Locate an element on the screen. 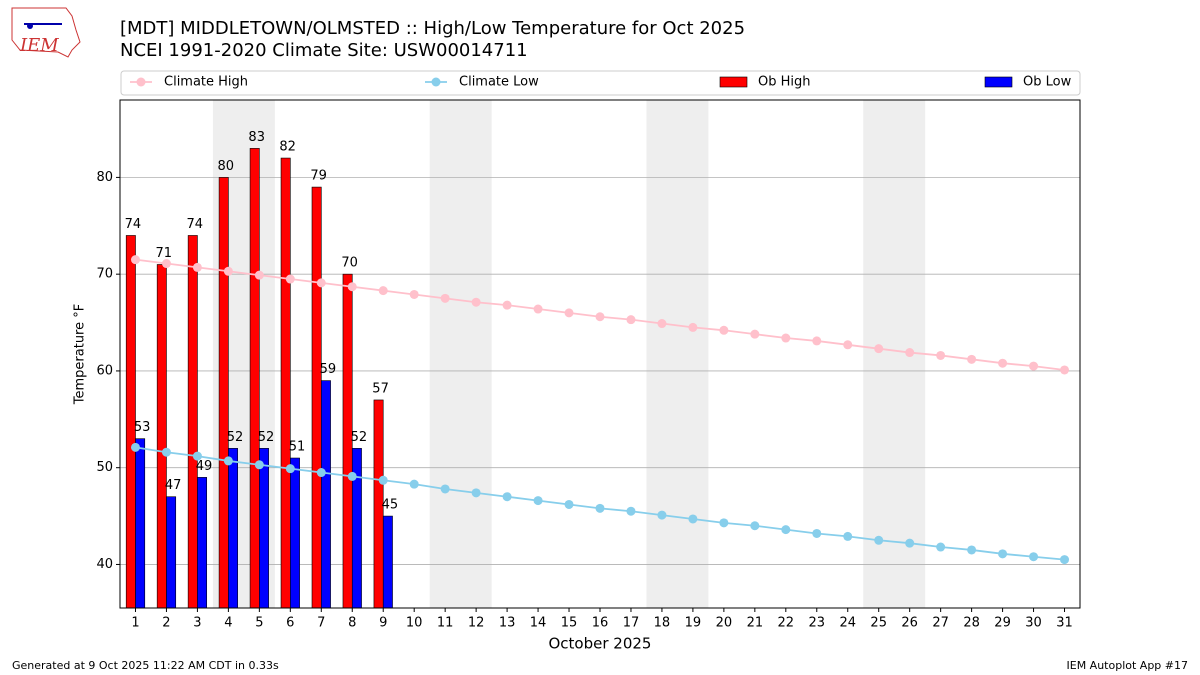 The height and width of the screenshot is (675, 1200). x-tick-label: 23 is located at coordinates (817, 623).